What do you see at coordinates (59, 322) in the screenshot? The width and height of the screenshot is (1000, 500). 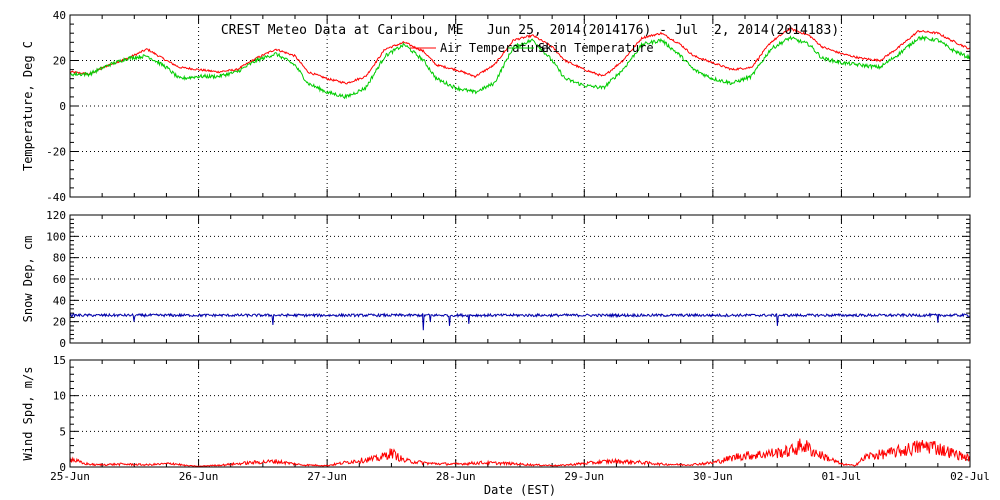 I see `snow-depth-ytick-label: 20` at bounding box center [59, 322].